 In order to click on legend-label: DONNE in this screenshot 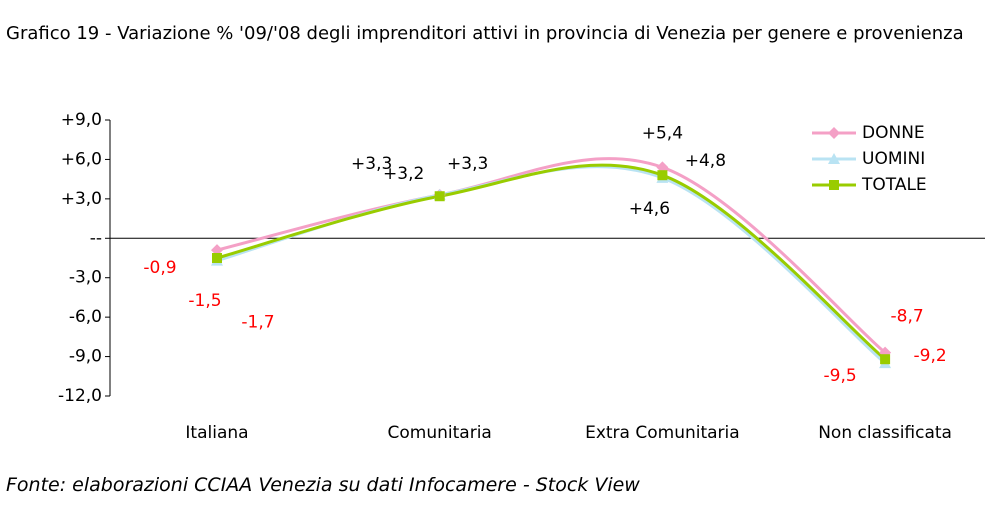, I will do `click(893, 133)`.